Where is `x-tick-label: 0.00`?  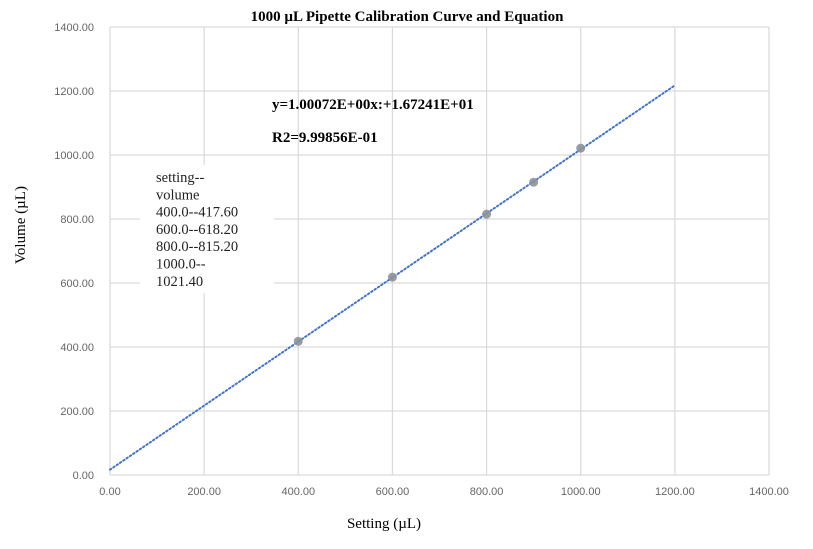
x-tick-label: 0.00 is located at coordinates (109, 492).